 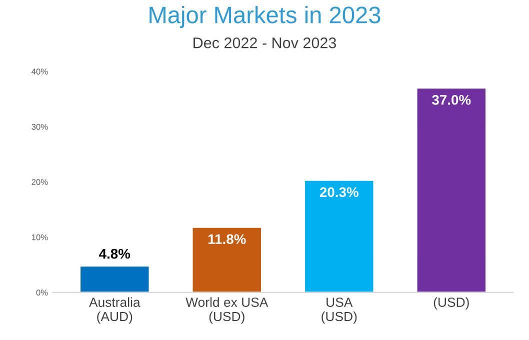 What do you see at coordinates (40, 182) in the screenshot?
I see `y-tick-label: 20%` at bounding box center [40, 182].